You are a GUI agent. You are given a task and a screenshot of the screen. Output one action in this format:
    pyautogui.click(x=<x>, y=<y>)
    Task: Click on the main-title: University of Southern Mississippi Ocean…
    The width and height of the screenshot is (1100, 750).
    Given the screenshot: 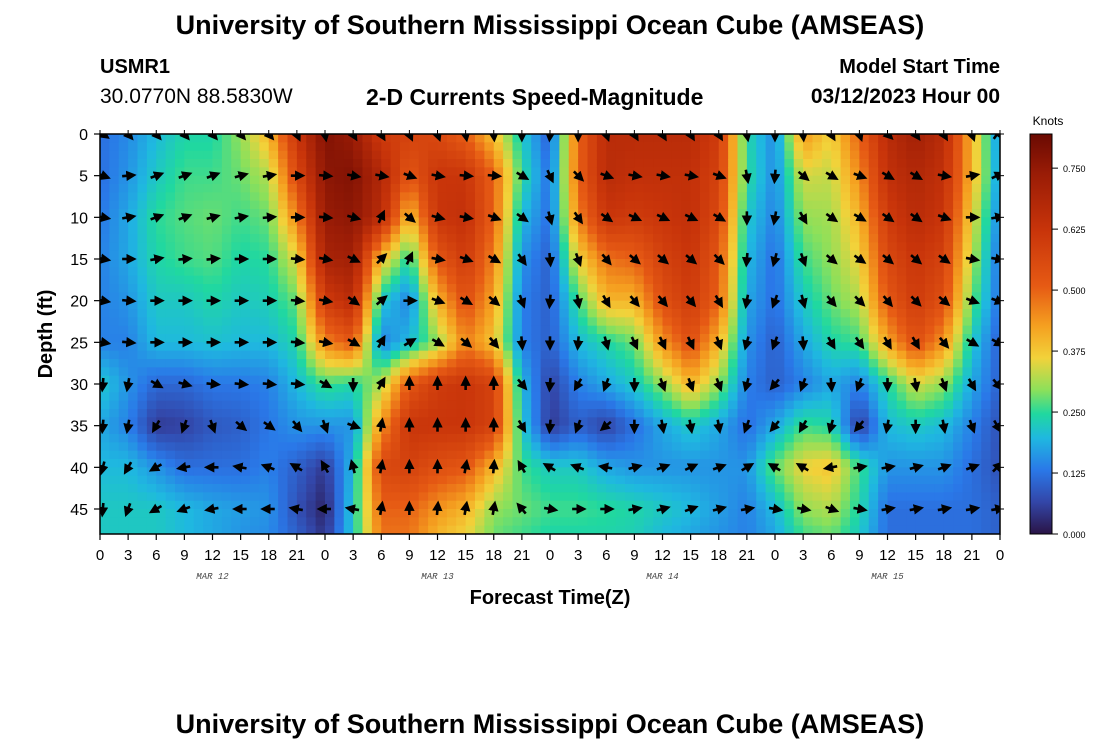 What is the action you would take?
    pyautogui.click(x=550, y=25)
    